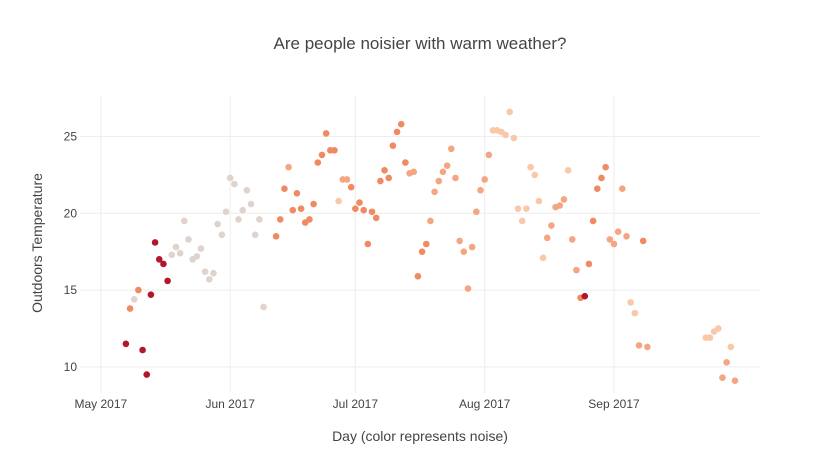 The image size is (835, 465). I want to click on y-axis-title: Outdoors Temperature, so click(37, 243).